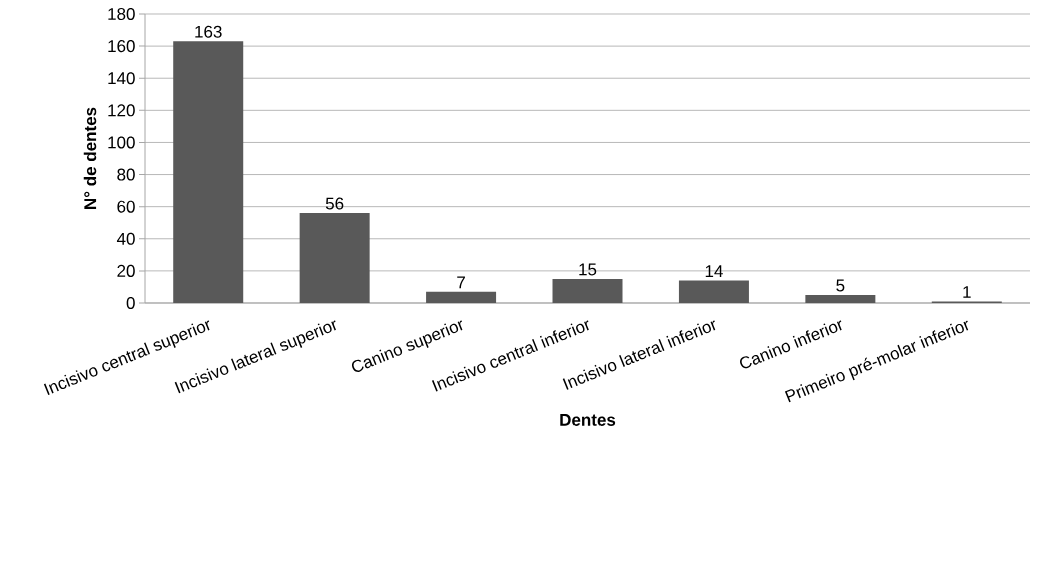 This screenshot has width=1044, height=563. I want to click on data-label: 14, so click(714, 271).